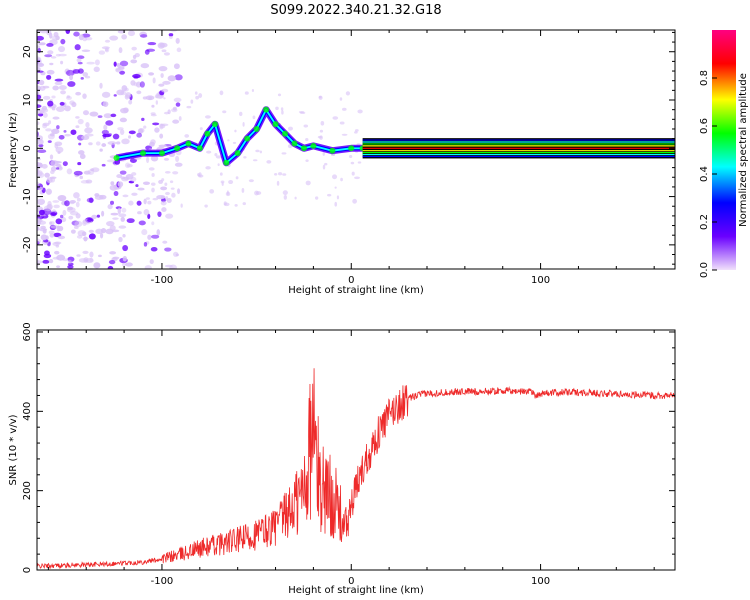 The image size is (750, 600). I want to click on y-tick-label: 10, so click(27, 100).